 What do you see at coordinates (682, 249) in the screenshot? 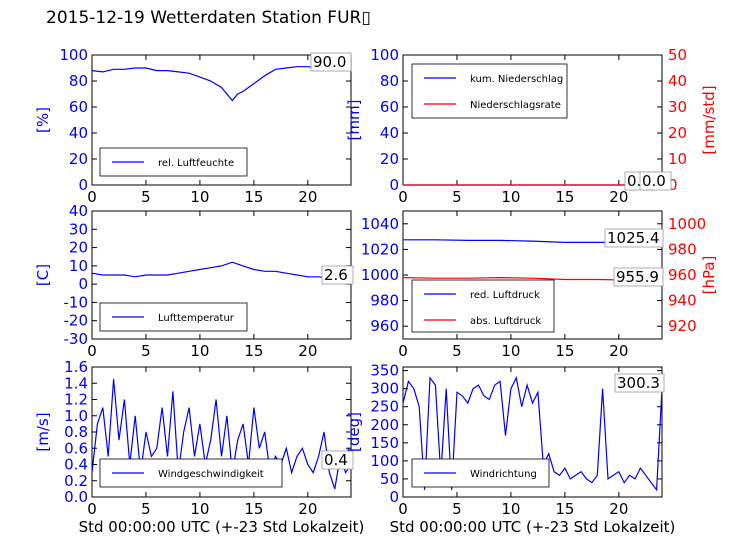
I see `y-tick-label-right: 980` at bounding box center [682, 249].